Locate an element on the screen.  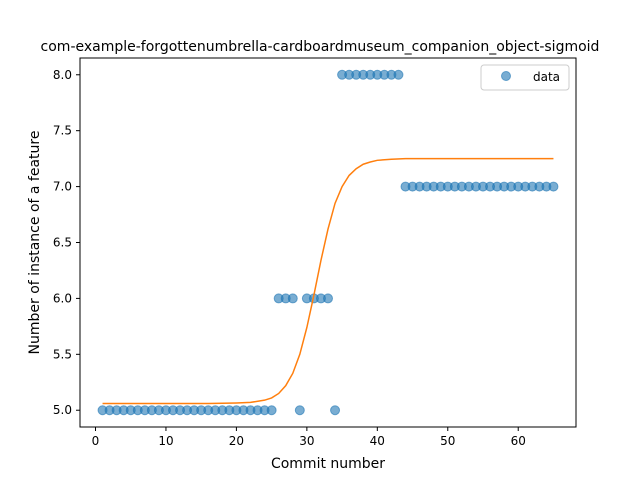
x-tick-label: 10 is located at coordinates (165, 441).